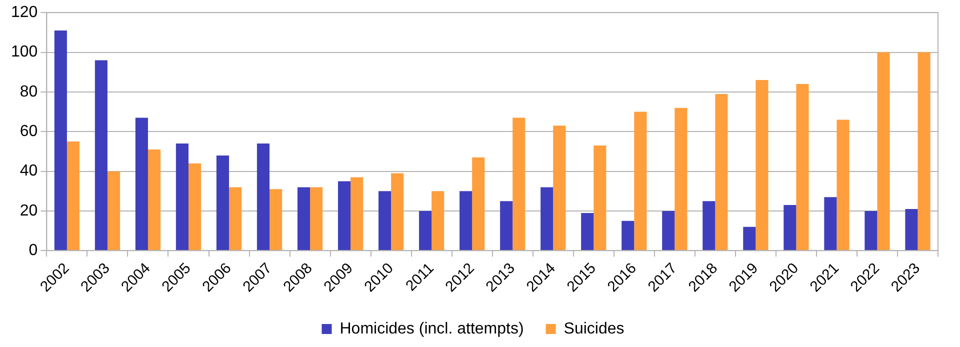 This screenshot has height=347, width=960. I want to click on legend-label: Homicides (incl. attempts), so click(432, 329).